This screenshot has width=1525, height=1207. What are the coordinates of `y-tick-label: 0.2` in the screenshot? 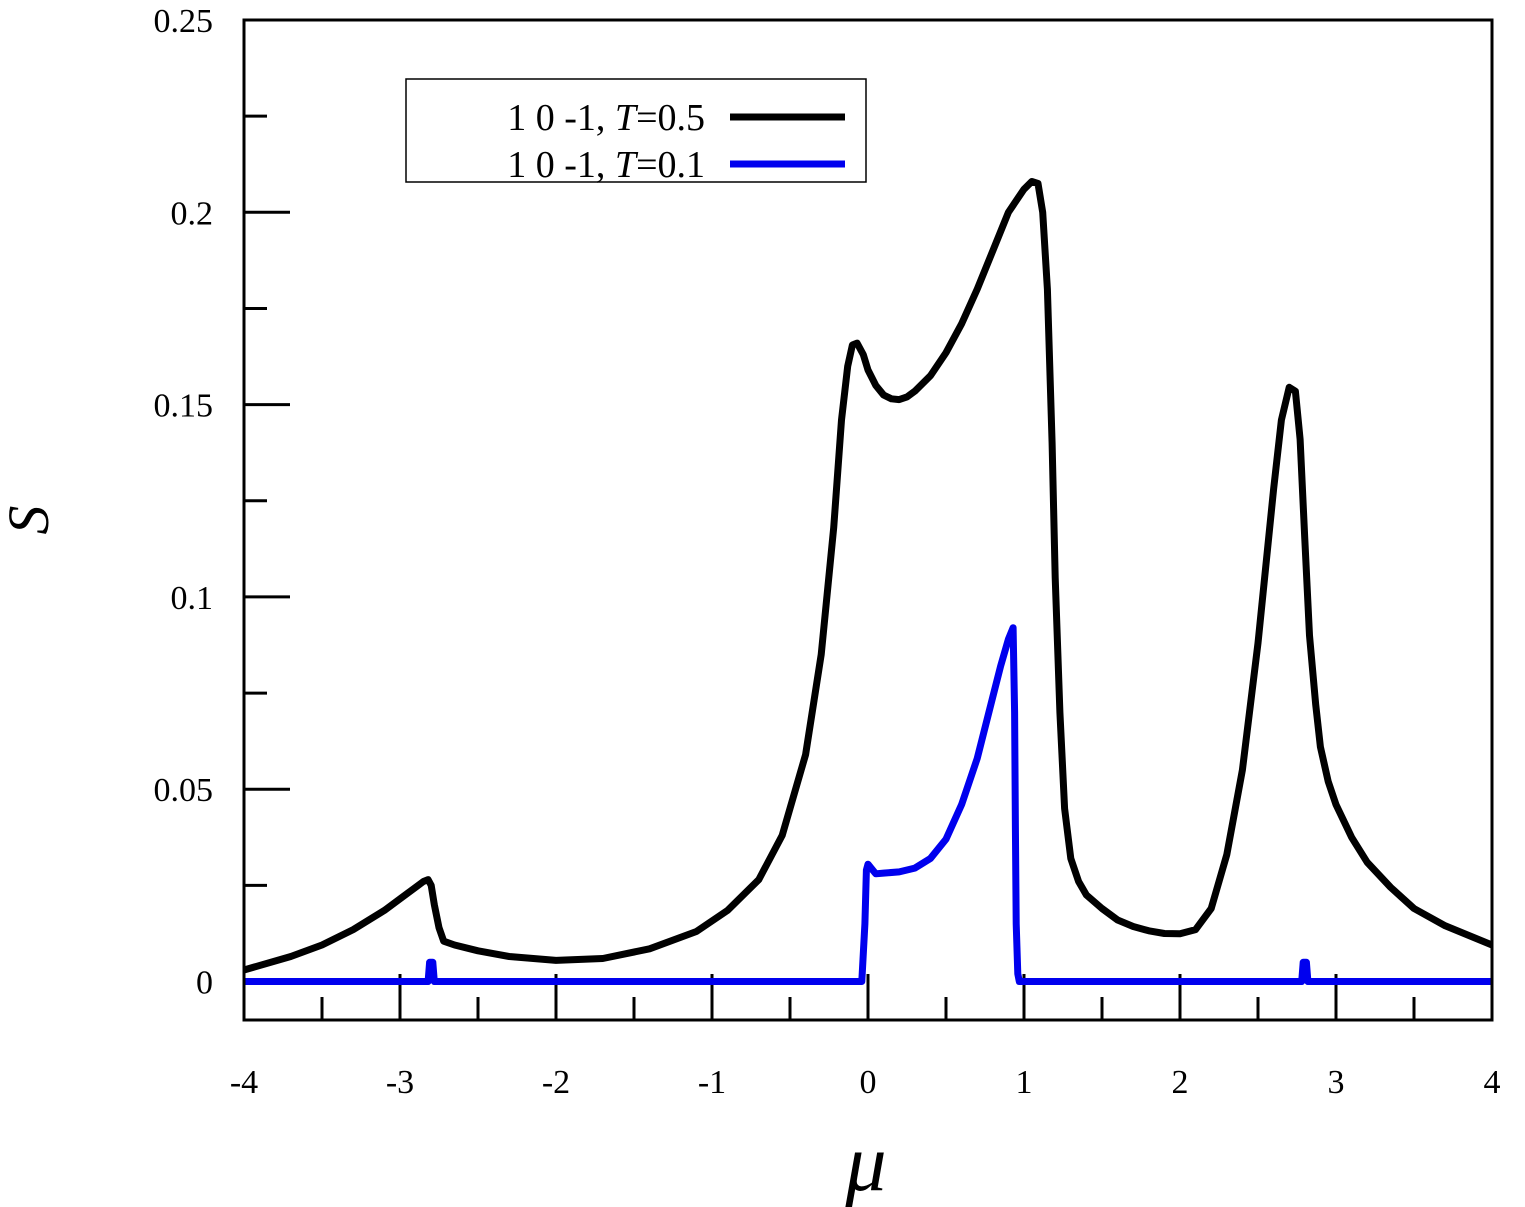 It's located at (192, 213).